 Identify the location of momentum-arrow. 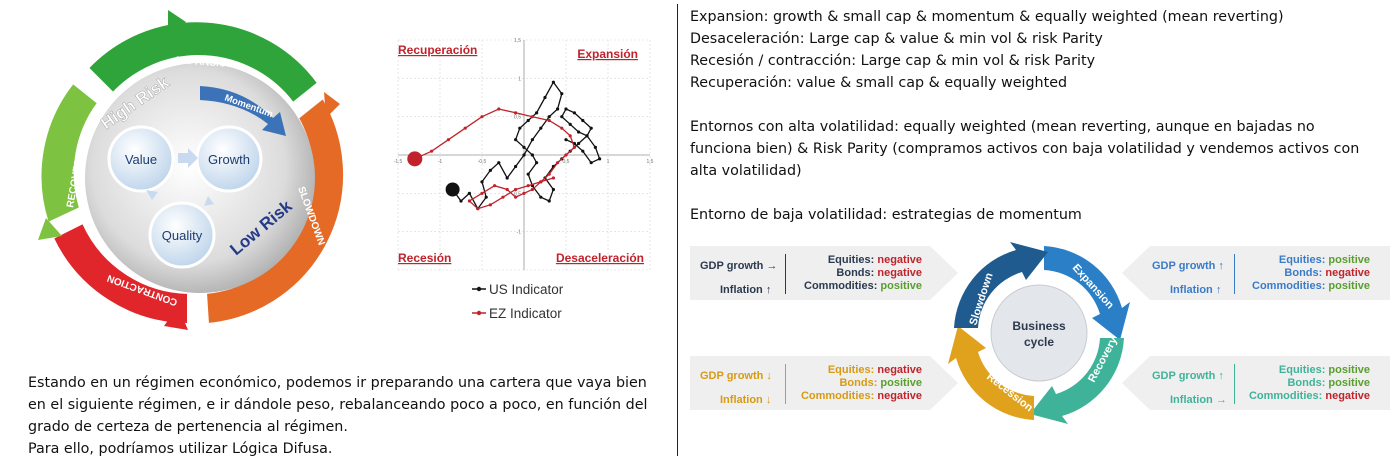
(243, 111).